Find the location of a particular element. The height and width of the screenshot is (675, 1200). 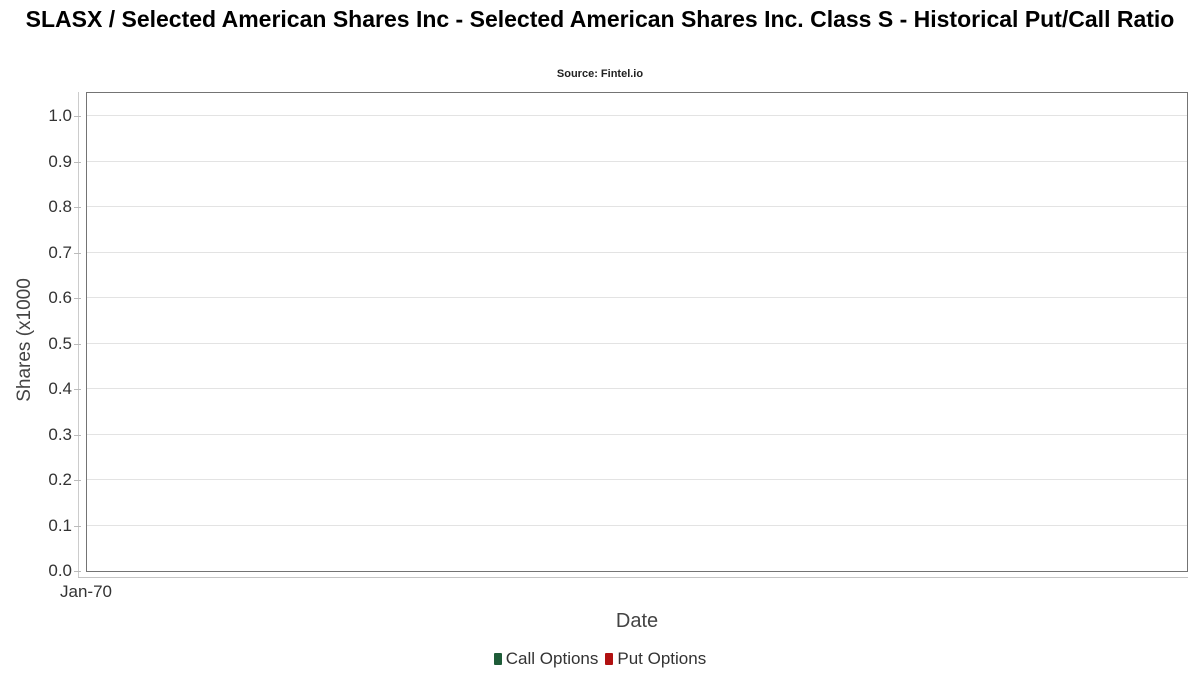

y-tick-label: 0.4 is located at coordinates (60, 388).